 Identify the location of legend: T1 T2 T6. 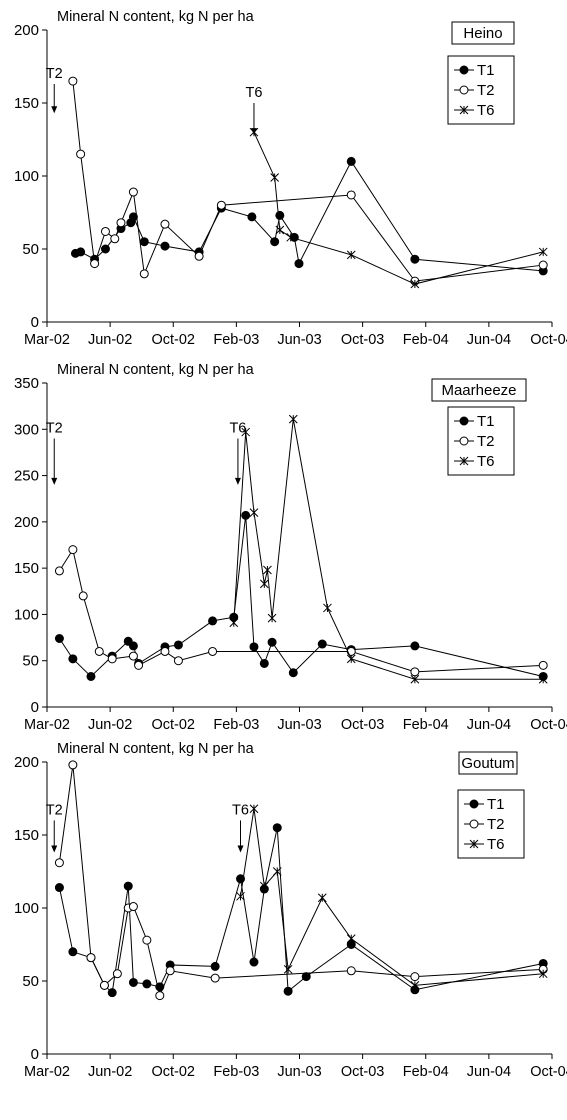
(481, 90).